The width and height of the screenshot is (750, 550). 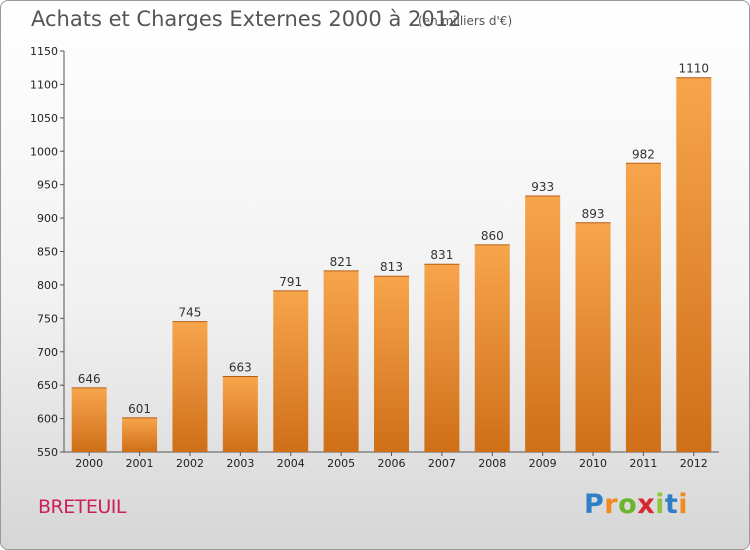 What do you see at coordinates (44, 84) in the screenshot?
I see `y-tick-label: 1100` at bounding box center [44, 84].